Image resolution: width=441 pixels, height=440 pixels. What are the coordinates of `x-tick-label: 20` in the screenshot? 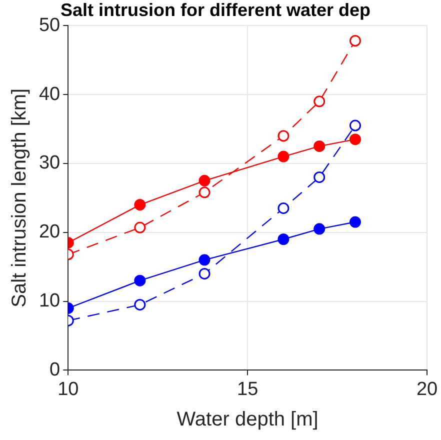 It's located at (427, 389).